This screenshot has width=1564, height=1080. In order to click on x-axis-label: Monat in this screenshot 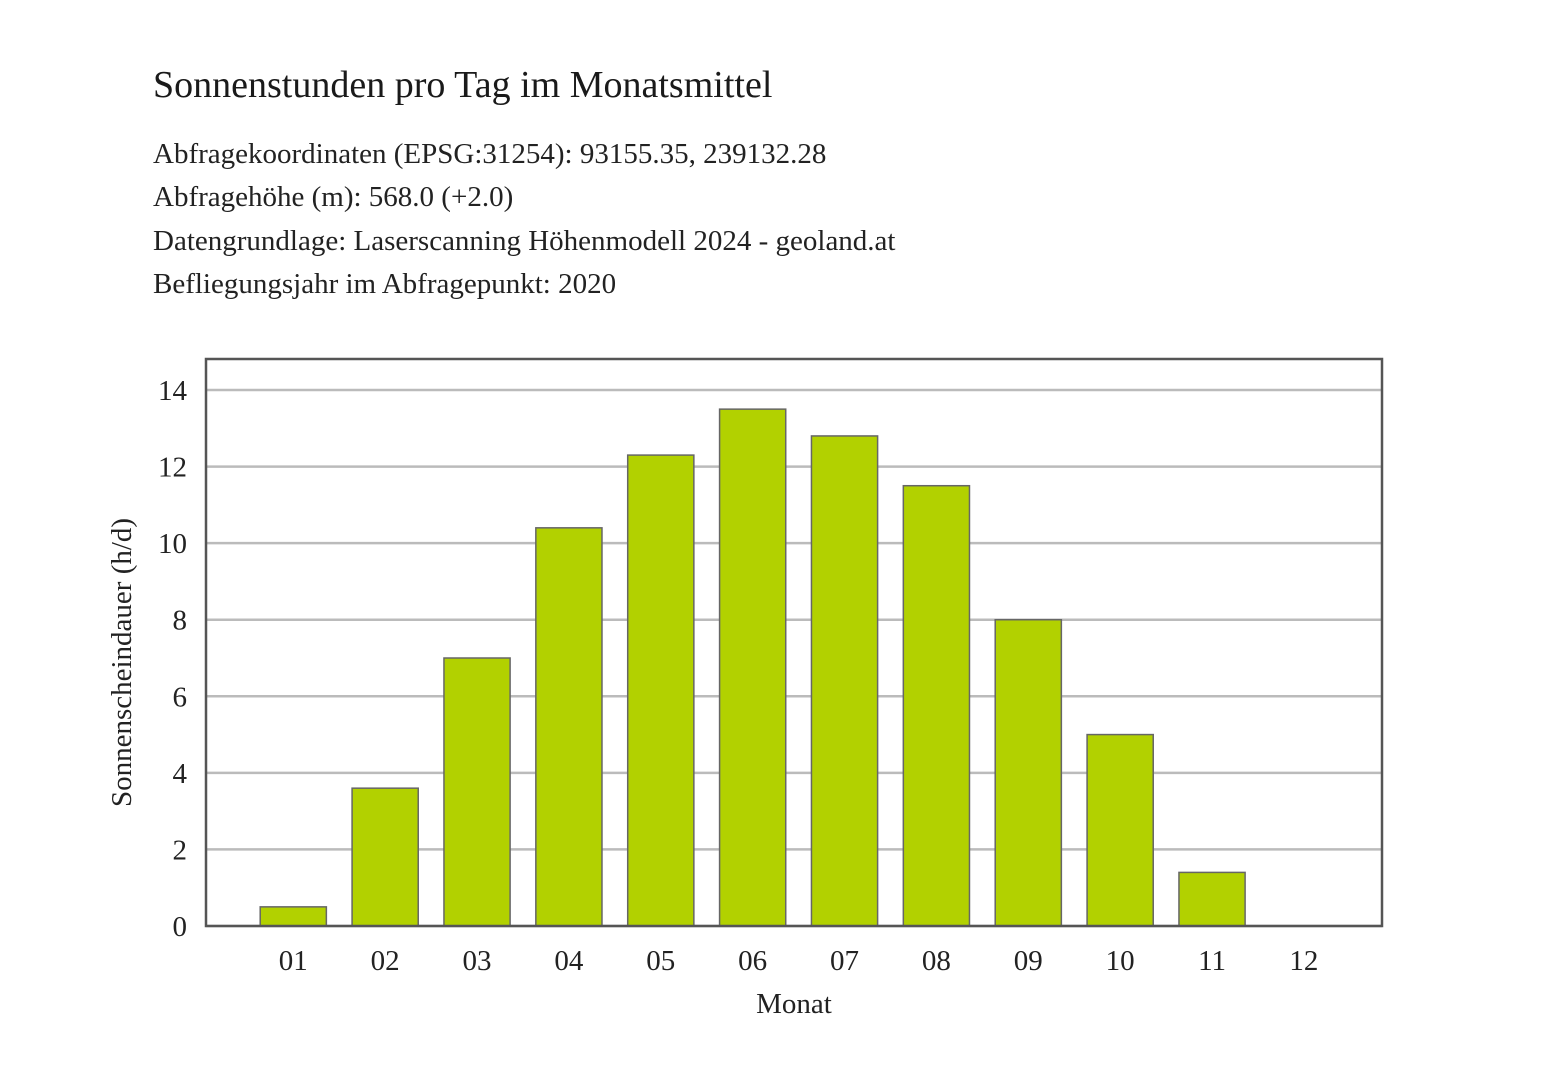, I will do `click(794, 1004)`.